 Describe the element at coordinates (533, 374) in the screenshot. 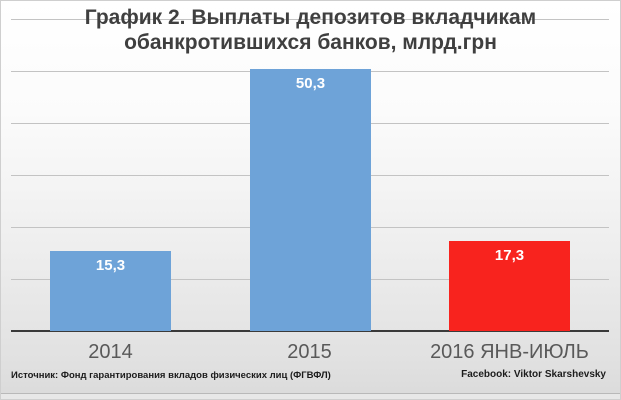

I see `credit-note: Facebook: Viktor Skarshevsky` at that location.